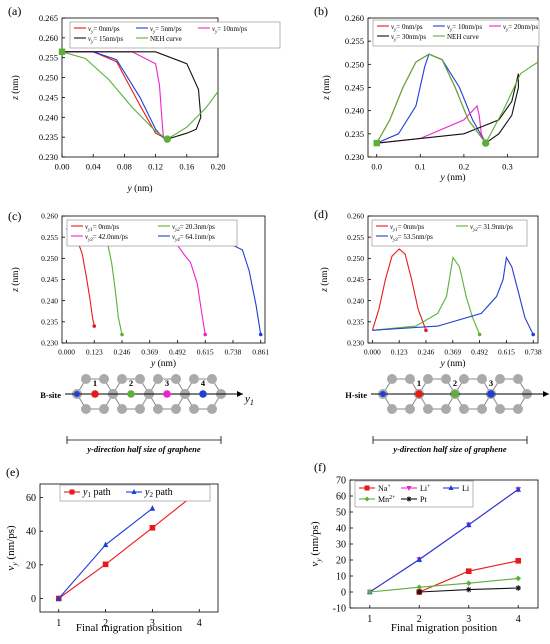 The width and height of the screenshot is (550, 644). What do you see at coordinates (155, 167) in the screenshot?
I see `x-tick-label: 0.12` at bounding box center [155, 167].